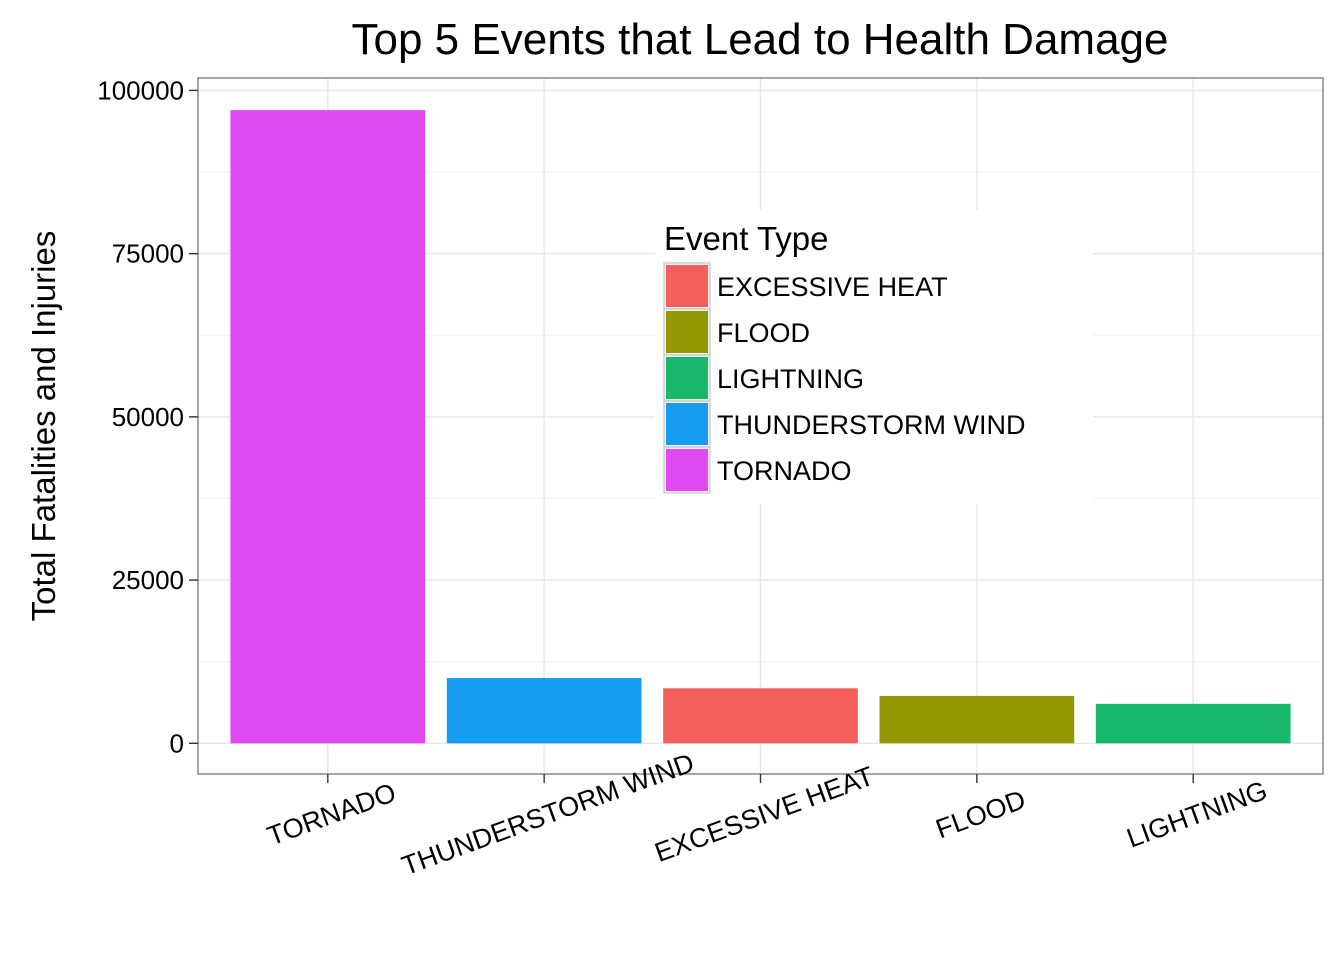 Image resolution: width=1344 pixels, height=960 pixels. What do you see at coordinates (746, 238) in the screenshot?
I see `legend-title: Event Type` at bounding box center [746, 238].